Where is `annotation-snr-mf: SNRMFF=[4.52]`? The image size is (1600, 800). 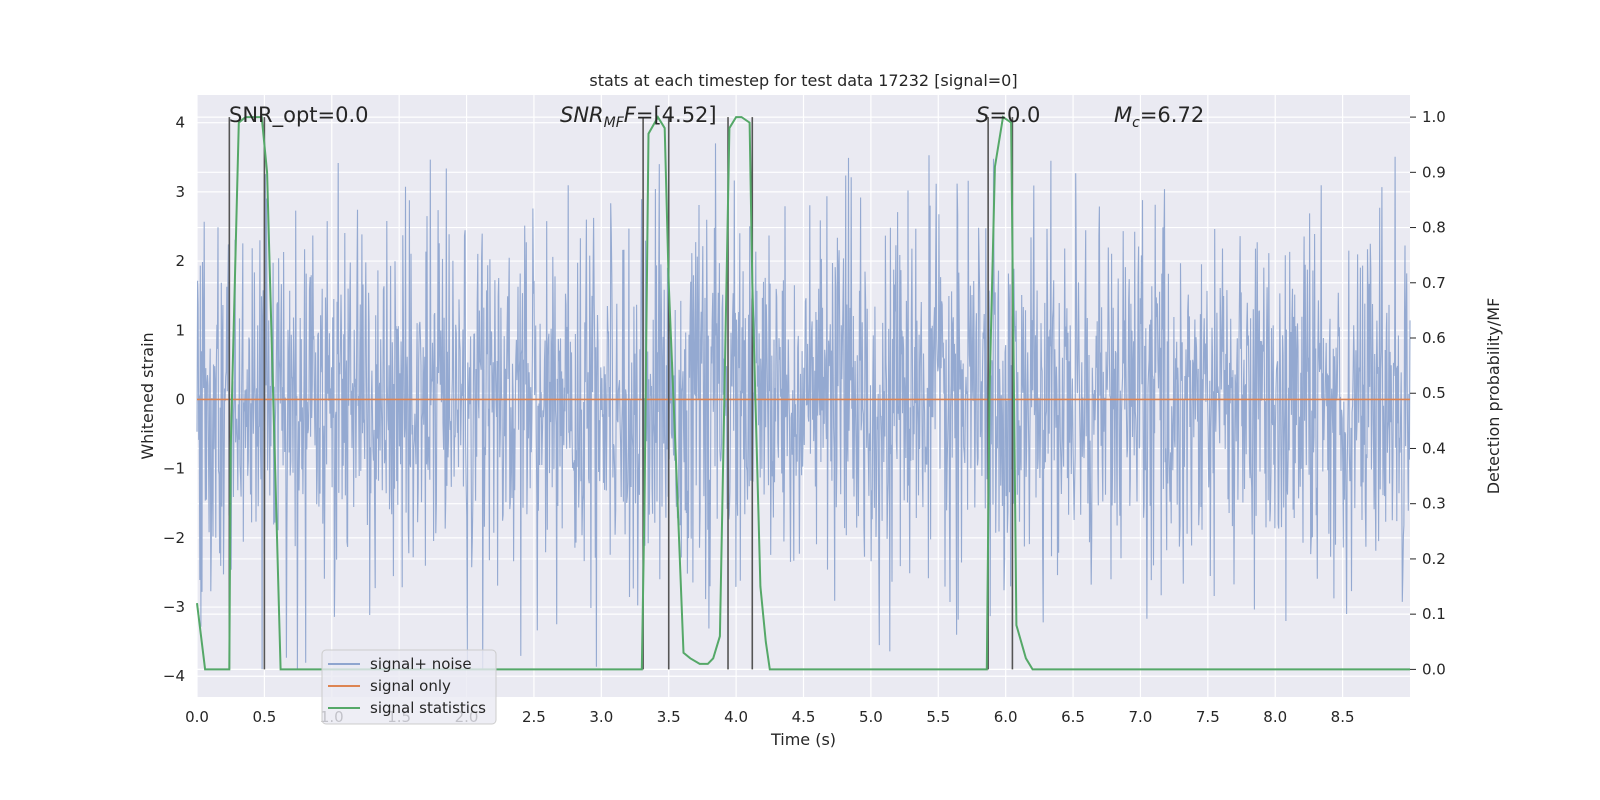 annotation-snr-mf: SNRMFF=[4.52] is located at coordinates (638, 117).